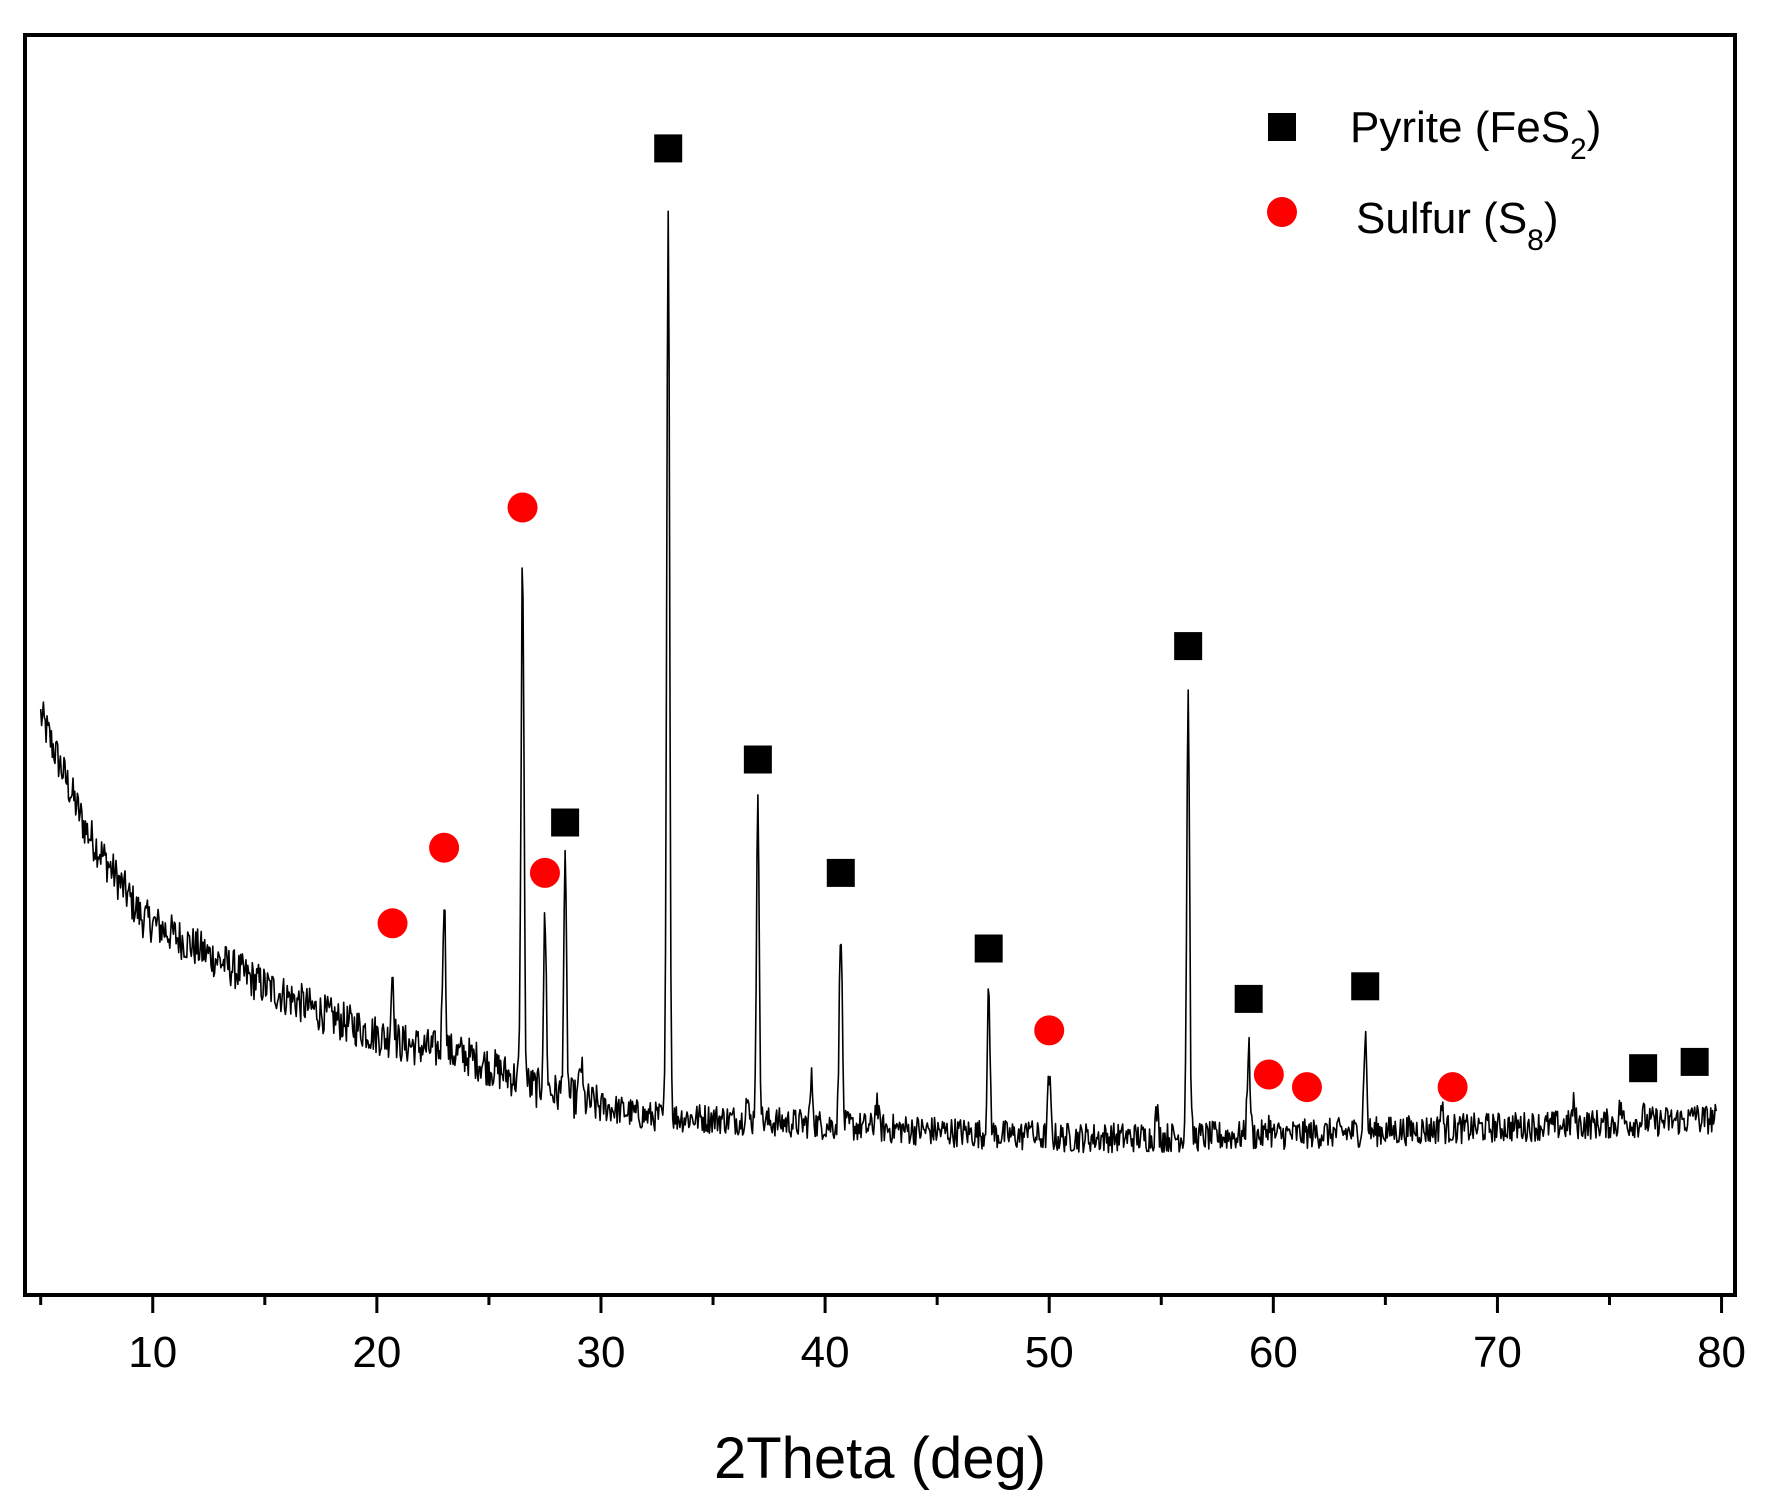 The width and height of the screenshot is (1766, 1511). What do you see at coordinates (1457, 225) in the screenshot?
I see `legend-sulfur-label: Sulfur (S8)` at bounding box center [1457, 225].